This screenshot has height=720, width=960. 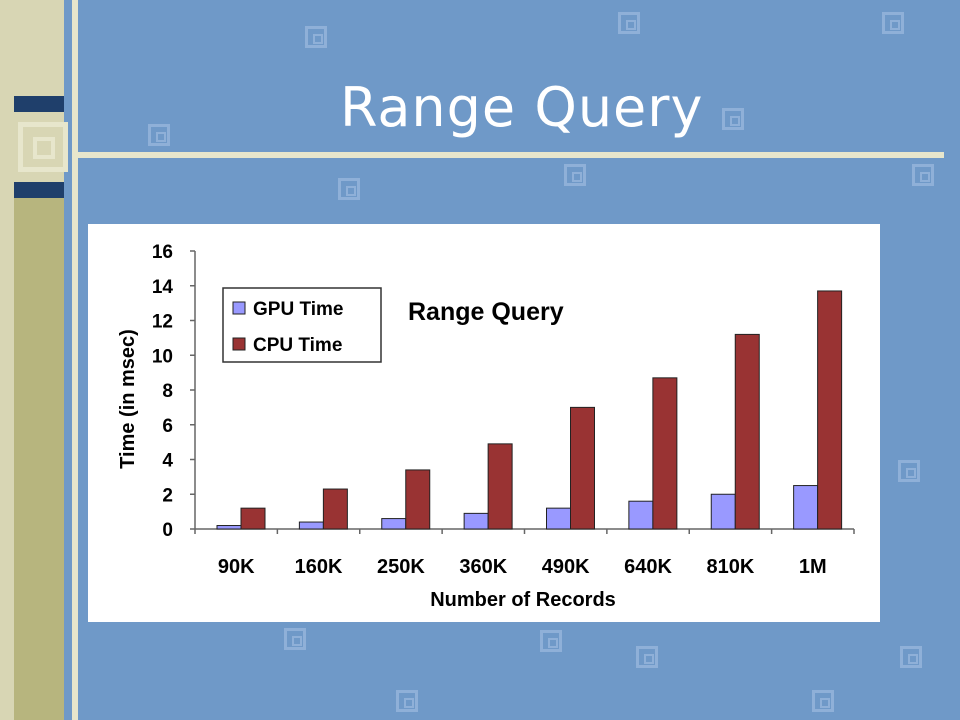 I want to click on x-tick-label: 250K, so click(x=401, y=567).